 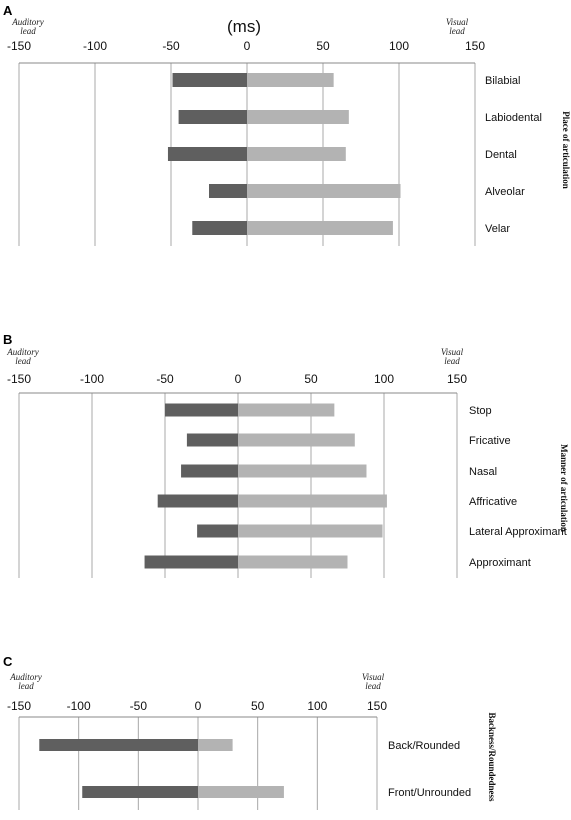 I want to click on panel-letter: A, so click(x=8, y=10).